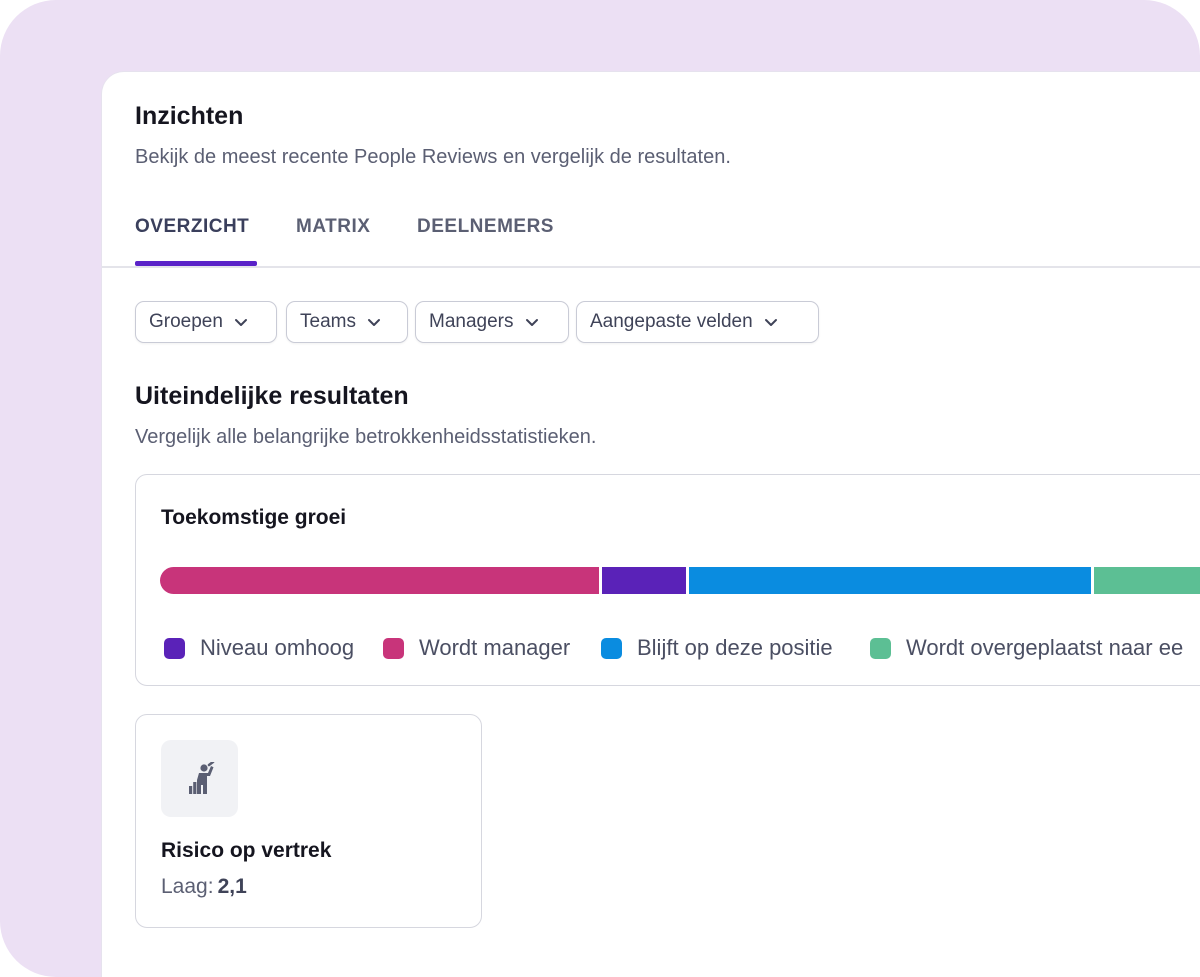 The image size is (1200, 977). What do you see at coordinates (735, 647) in the screenshot?
I see `legend-label: Blijft op deze positie` at bounding box center [735, 647].